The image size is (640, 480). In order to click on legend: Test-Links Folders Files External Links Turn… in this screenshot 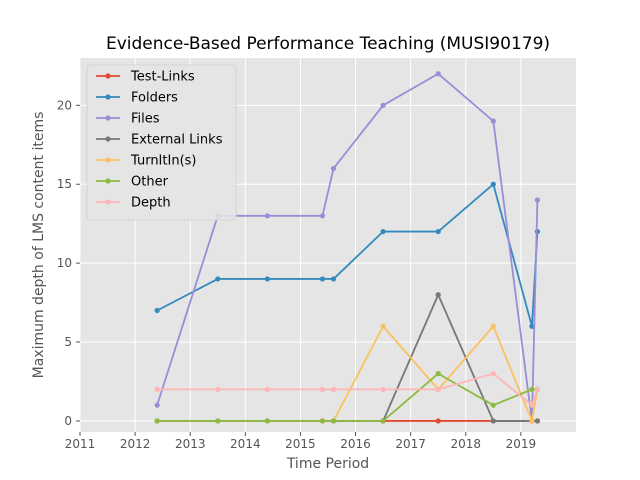, I will do `click(161, 142)`.